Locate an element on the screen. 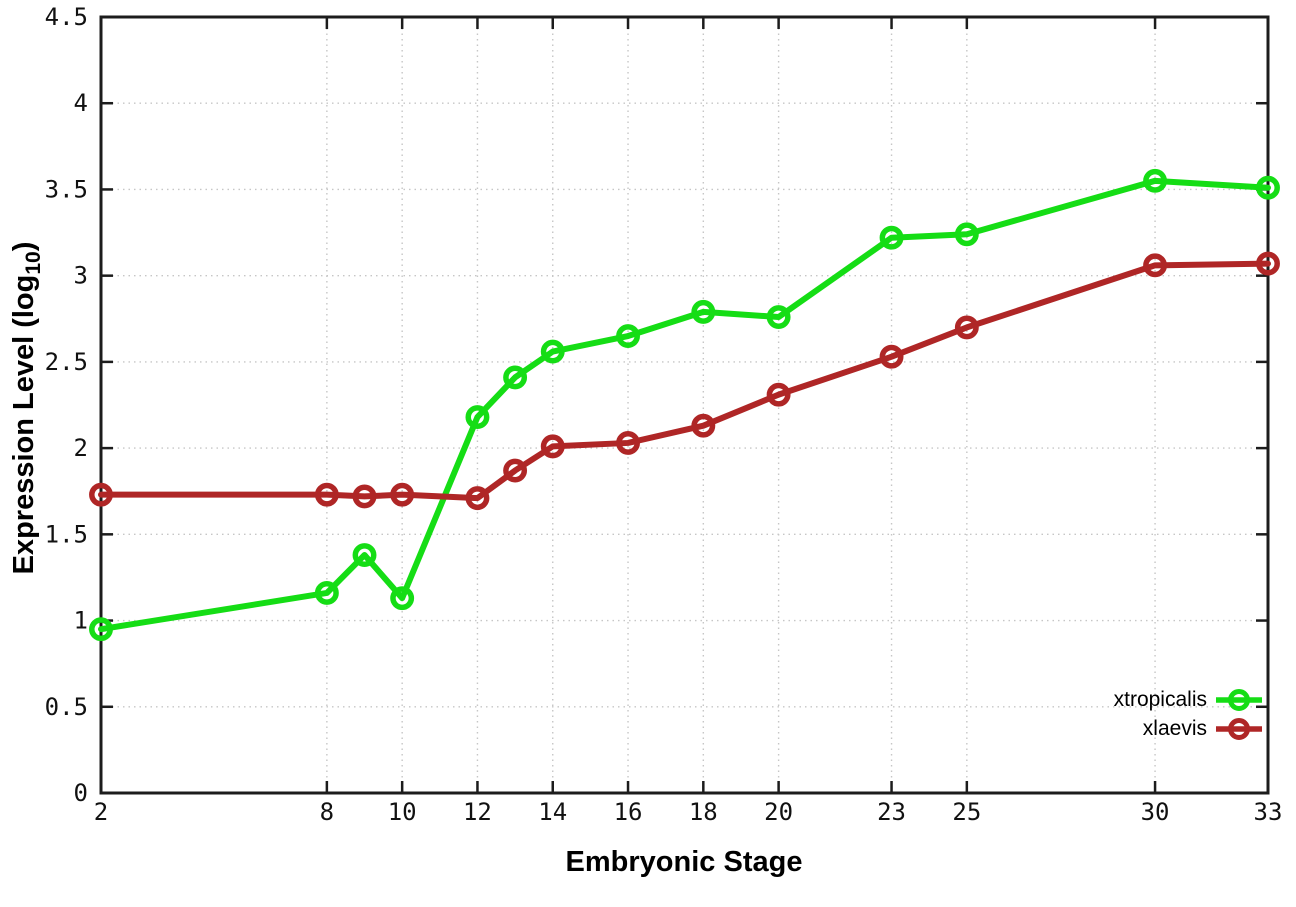 The width and height of the screenshot is (1296, 907). x-axis-title: Embryonic Stage is located at coordinates (684, 862).